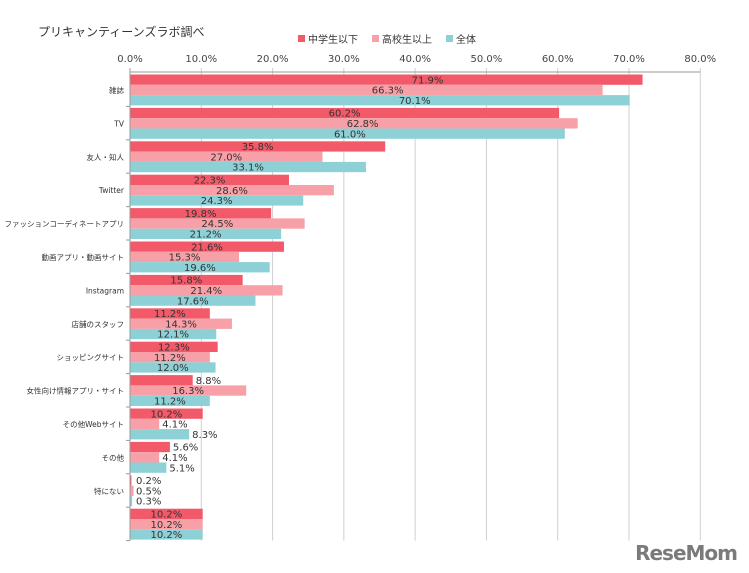  I want to click on data-label: 66.3%, so click(388, 91).